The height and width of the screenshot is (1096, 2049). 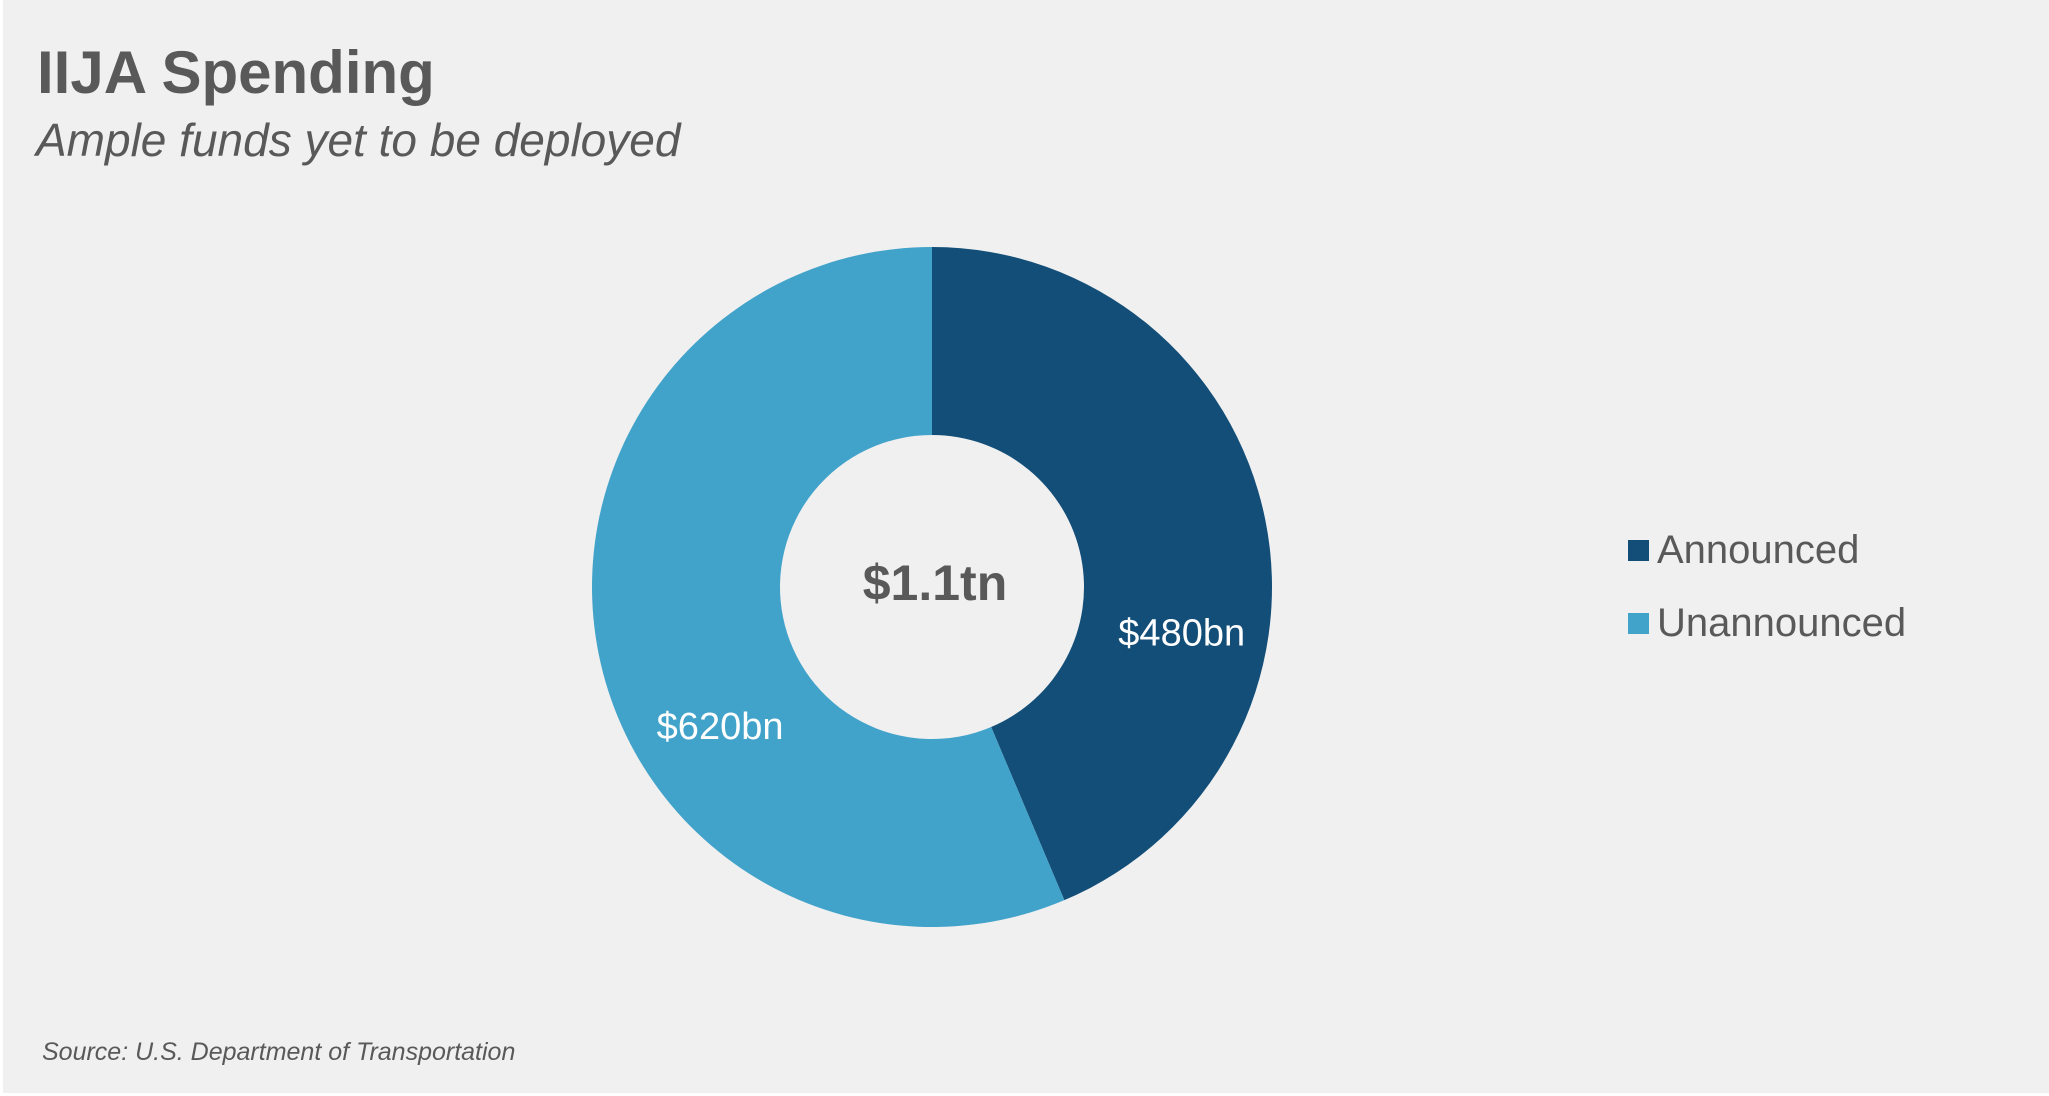 What do you see at coordinates (828, 587) in the screenshot?
I see `donut-slice-unannounced` at bounding box center [828, 587].